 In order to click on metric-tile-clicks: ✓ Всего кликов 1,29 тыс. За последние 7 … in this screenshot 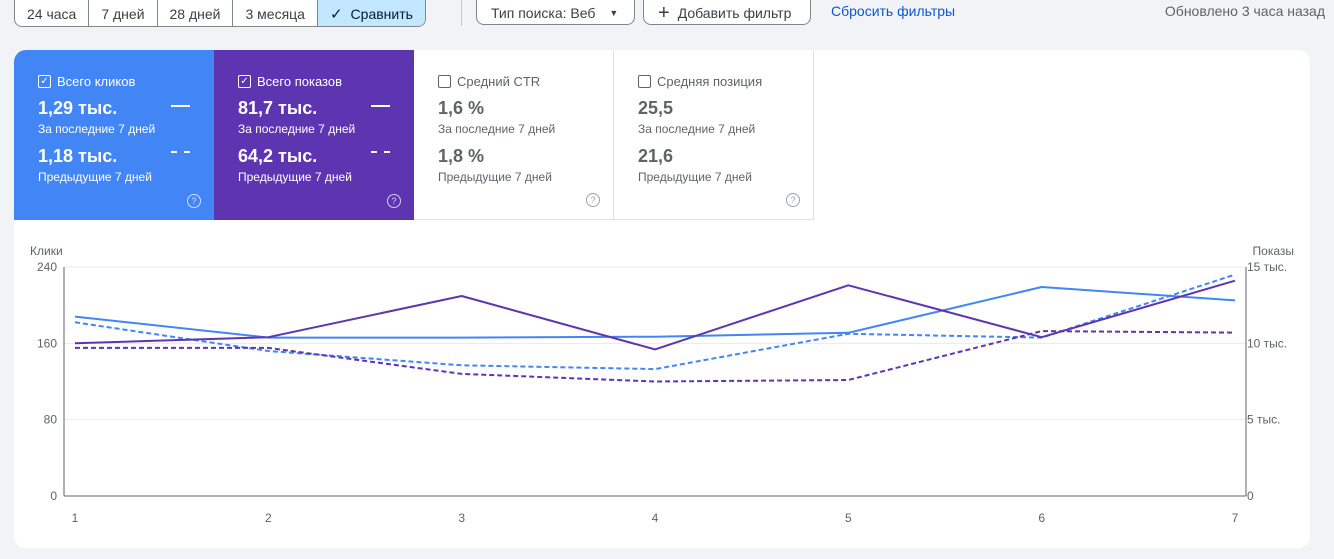, I will do `click(114, 135)`.